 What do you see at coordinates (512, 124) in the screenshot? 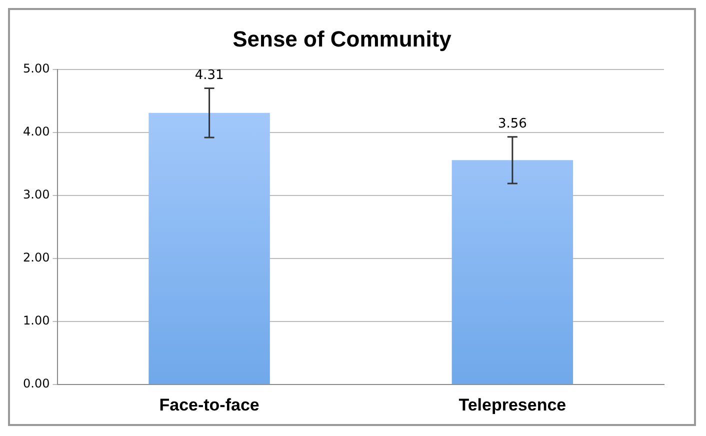
I see `data-label: 3.56` at bounding box center [512, 124].